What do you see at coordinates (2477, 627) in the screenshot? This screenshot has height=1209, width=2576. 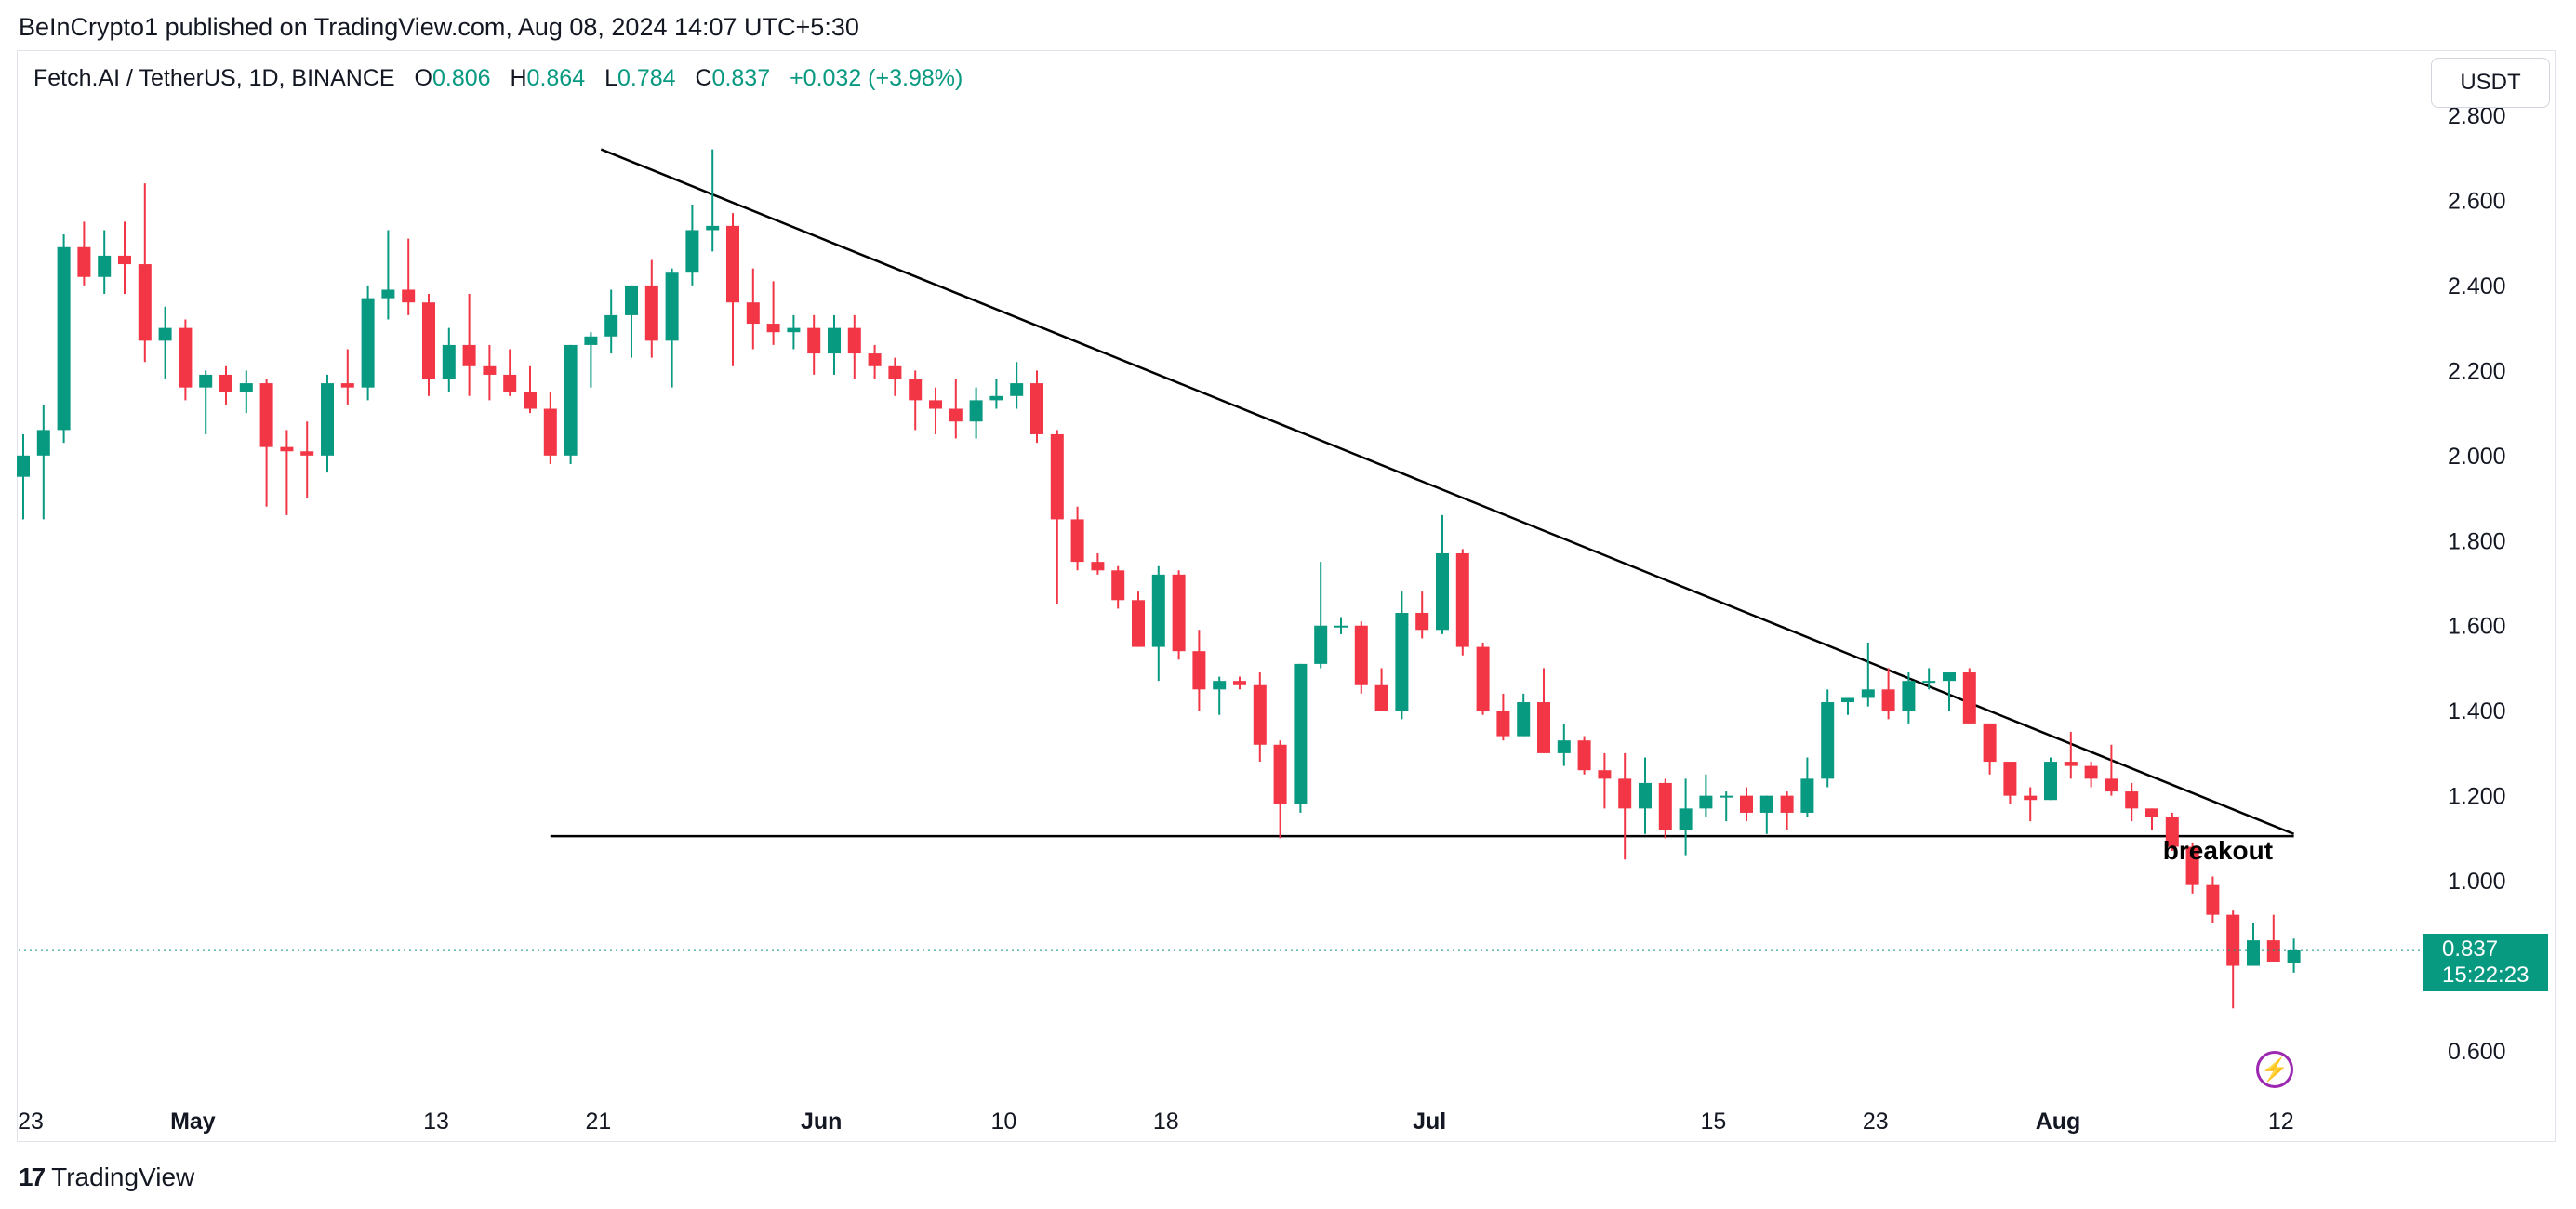 I see `y-tick-label: 1.600` at bounding box center [2477, 627].